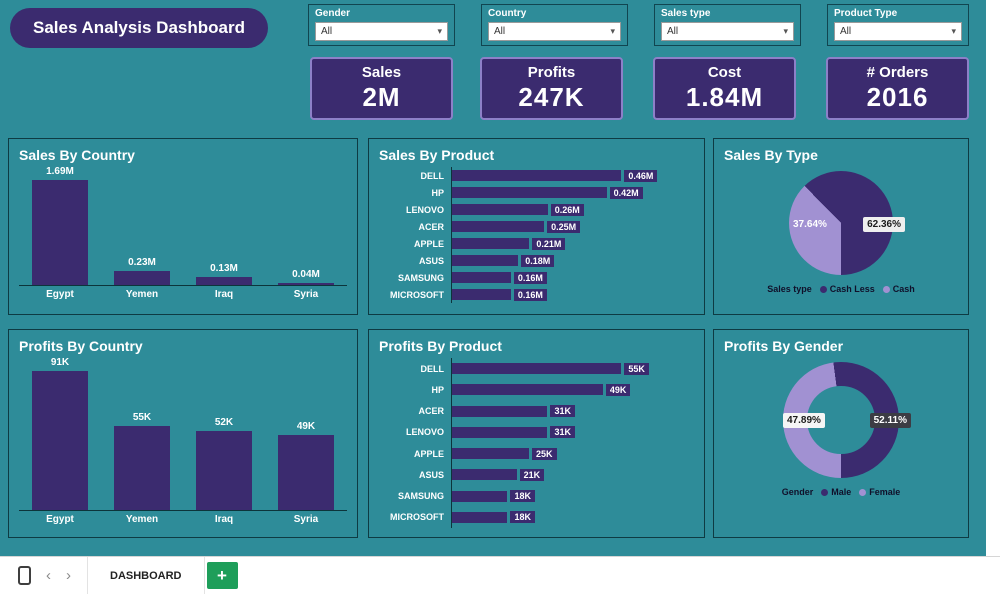  Describe the element at coordinates (224, 268) in the screenshot. I see `value-label: 0.13M` at that location.